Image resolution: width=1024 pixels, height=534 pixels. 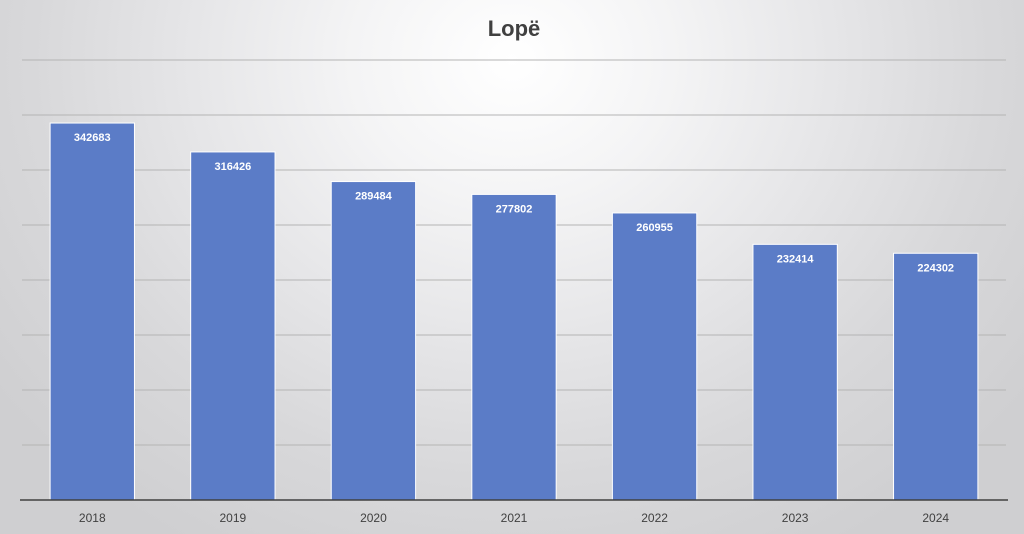 What do you see at coordinates (232, 167) in the screenshot?
I see `data-label-2019: 316426` at bounding box center [232, 167].